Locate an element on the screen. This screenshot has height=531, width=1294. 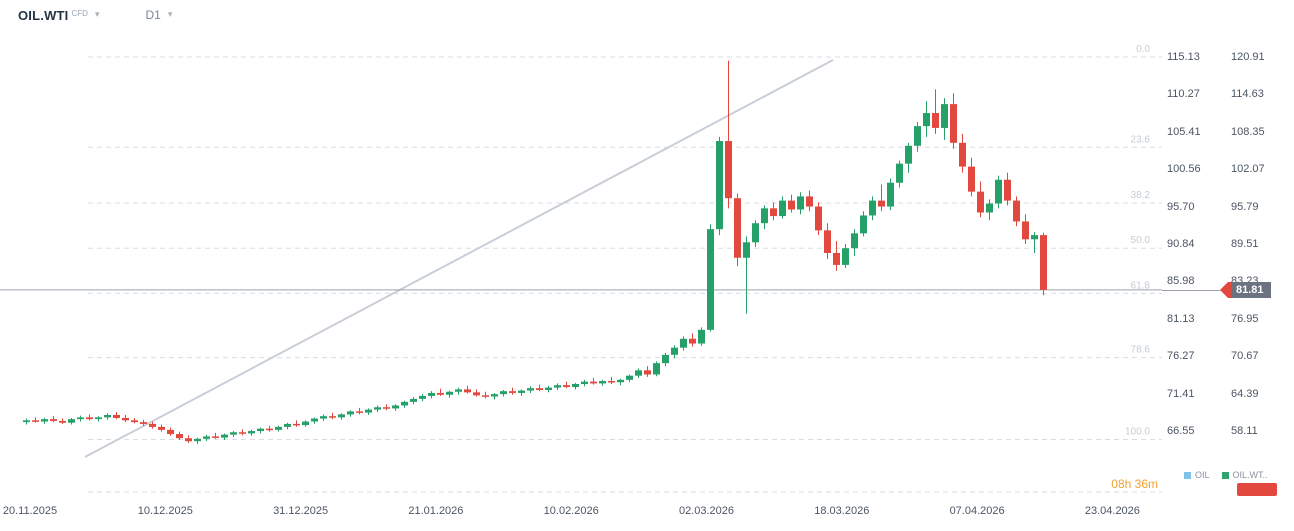
oil-series-label: OIL is located at coordinates (1202, 475).